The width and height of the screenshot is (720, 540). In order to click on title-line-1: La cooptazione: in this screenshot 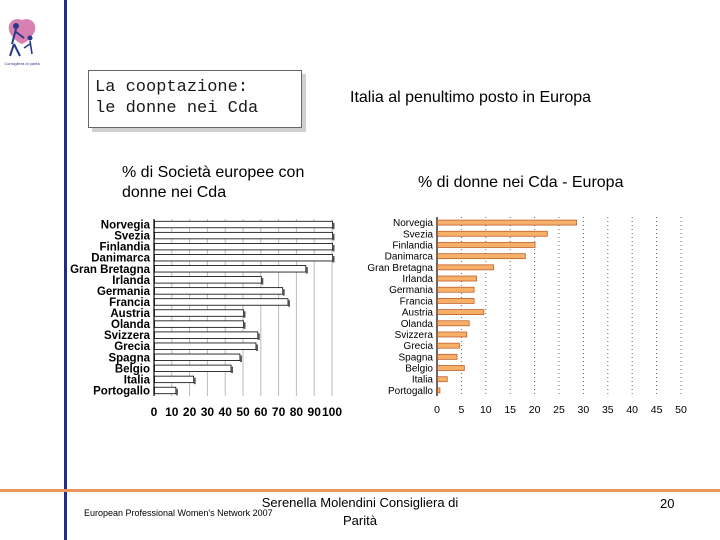, I will do `click(172, 87)`.